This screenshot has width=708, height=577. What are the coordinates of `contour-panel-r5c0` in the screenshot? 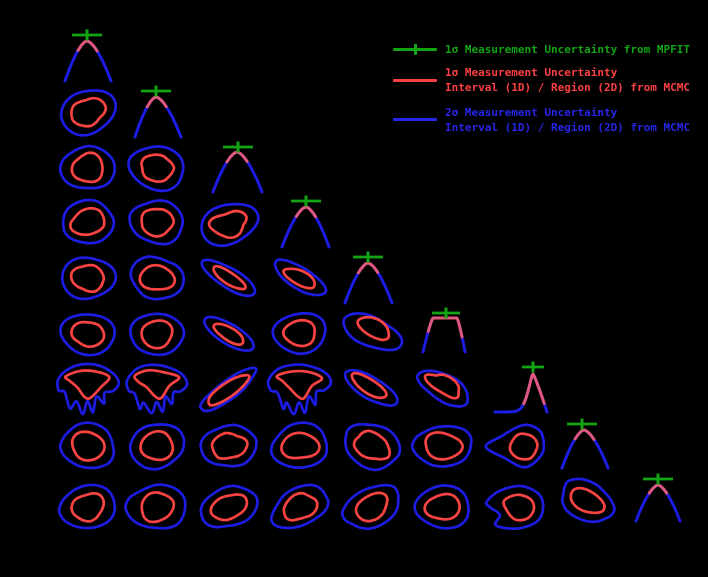 It's located at (88, 335).